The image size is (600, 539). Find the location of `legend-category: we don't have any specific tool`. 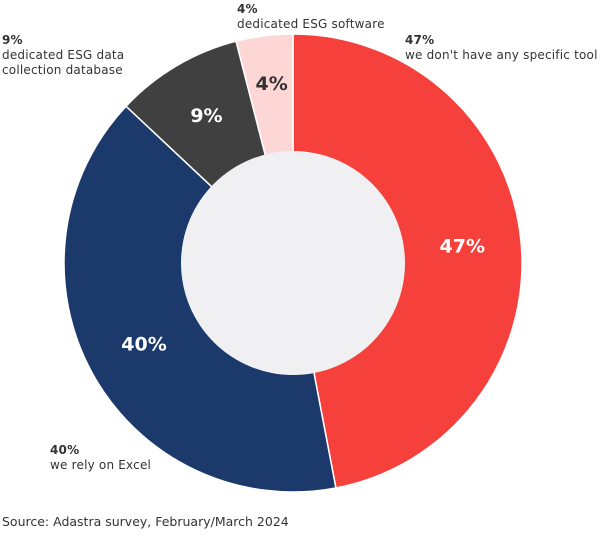

legend-category: we don't have any specific tool is located at coordinates (501, 55).